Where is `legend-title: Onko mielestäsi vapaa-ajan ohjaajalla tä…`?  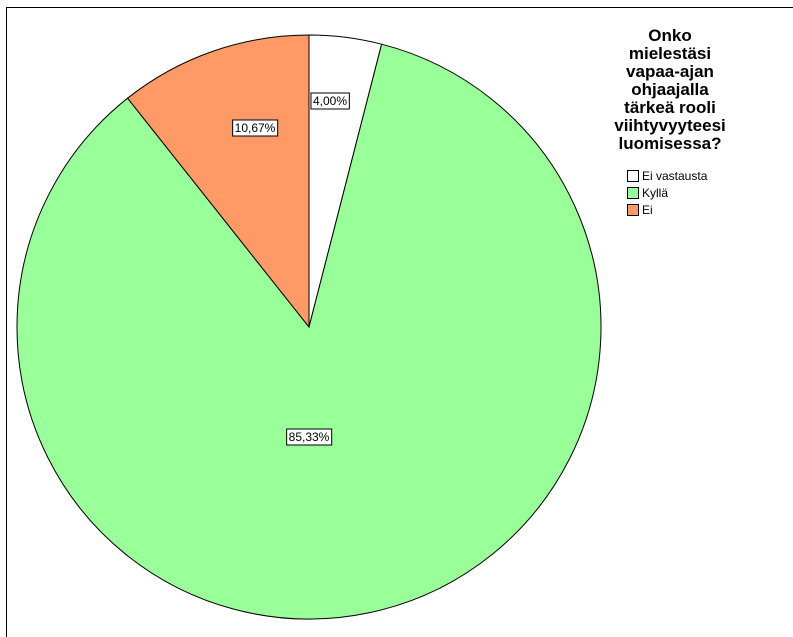 legend-title: Onko mielestäsi vapaa-ajan ohjaajalla tä… is located at coordinates (670, 89).